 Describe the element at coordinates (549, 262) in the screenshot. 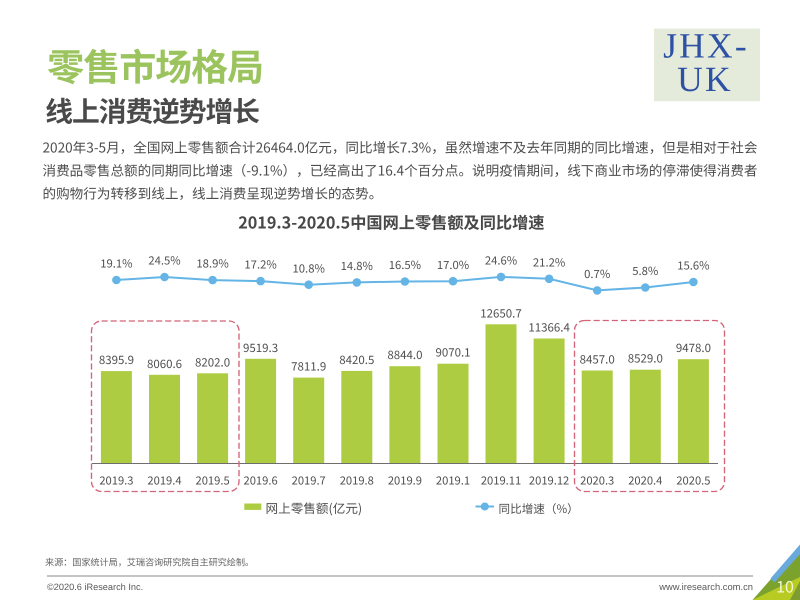

I see `svg-text: 21.2%` at that location.